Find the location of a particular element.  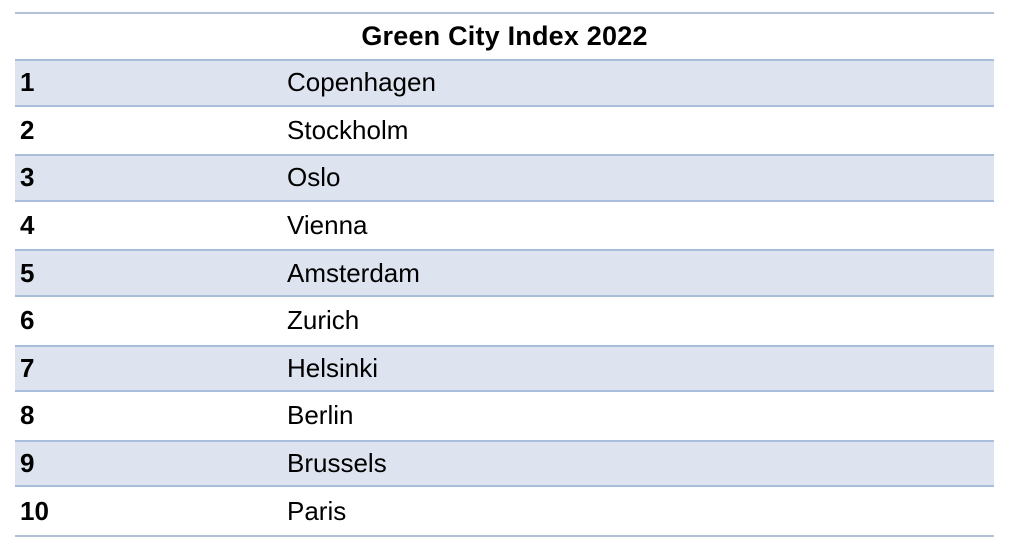

city-cell: Zurich is located at coordinates (323, 320).